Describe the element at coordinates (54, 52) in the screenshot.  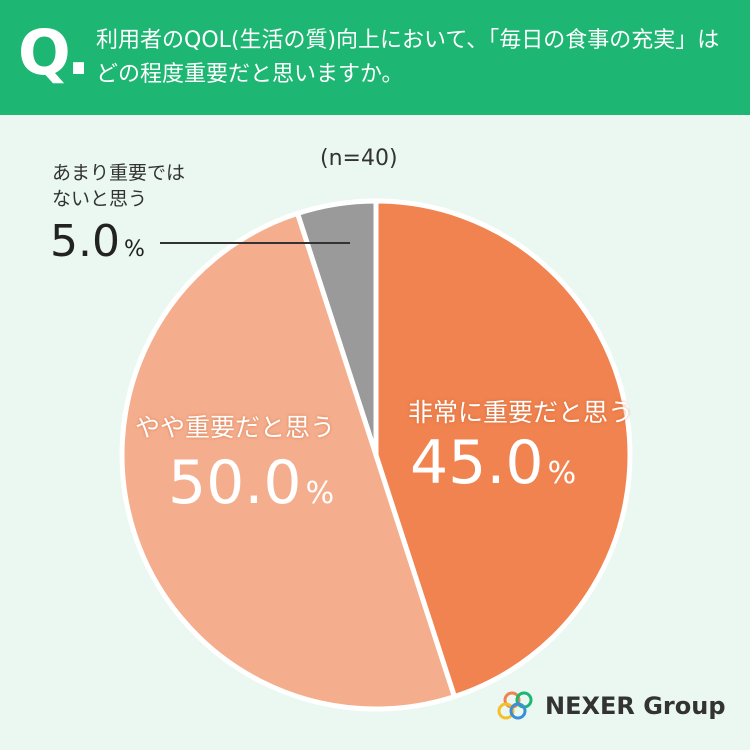
I see `q-badge: Q.` at that location.